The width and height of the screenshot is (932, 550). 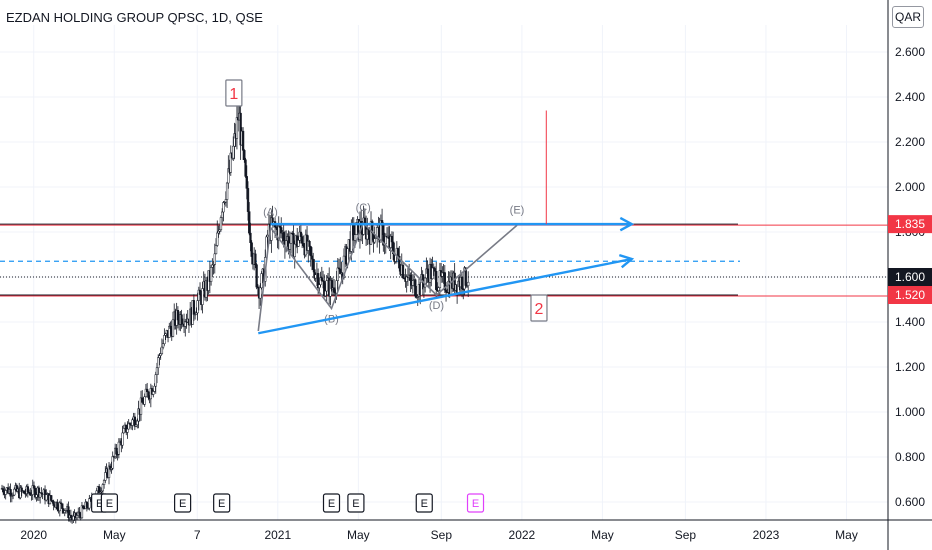 I want to click on x-tick-label: 2020, so click(x=33, y=535).